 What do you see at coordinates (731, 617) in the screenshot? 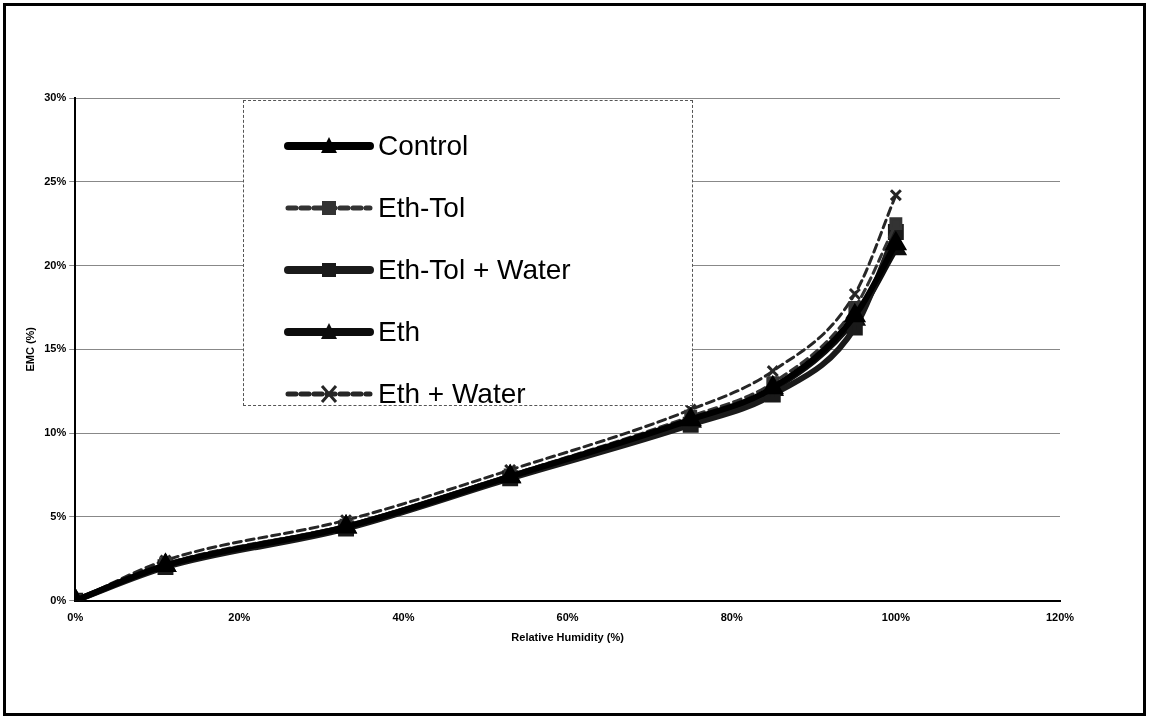
I see `x-tick-label: 80%` at bounding box center [731, 617].